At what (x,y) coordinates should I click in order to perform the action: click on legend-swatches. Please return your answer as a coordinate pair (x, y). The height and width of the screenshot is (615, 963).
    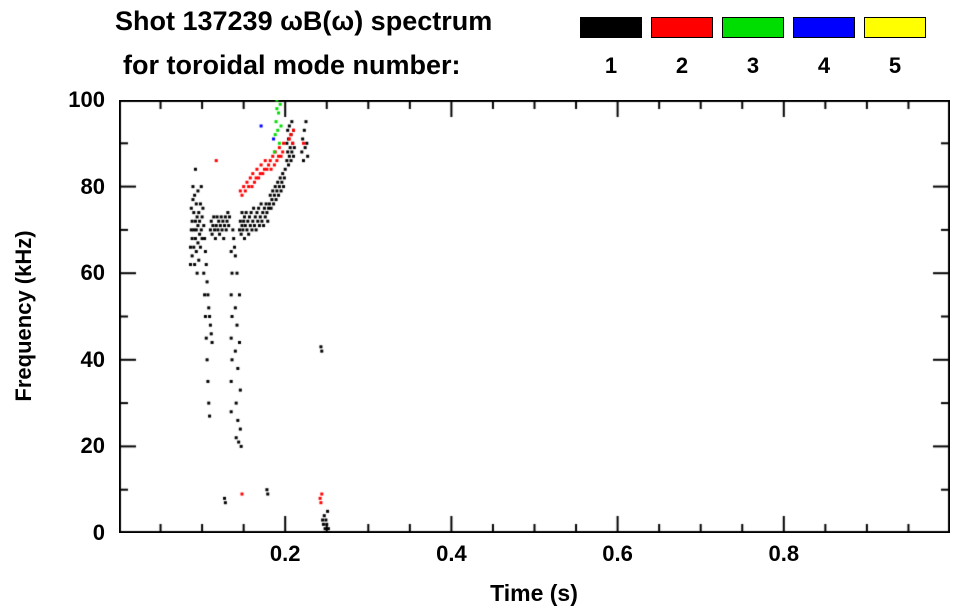
    Looking at the image, I should click on (753, 27).